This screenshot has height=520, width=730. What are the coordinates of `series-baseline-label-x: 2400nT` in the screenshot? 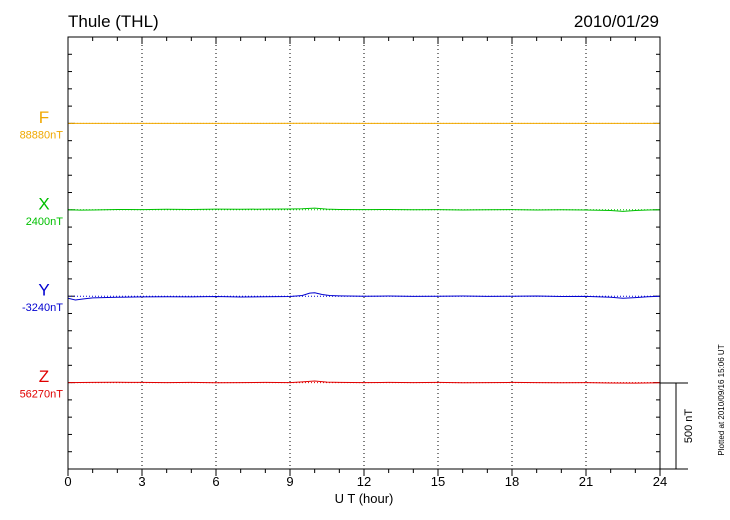 It's located at (45, 222).